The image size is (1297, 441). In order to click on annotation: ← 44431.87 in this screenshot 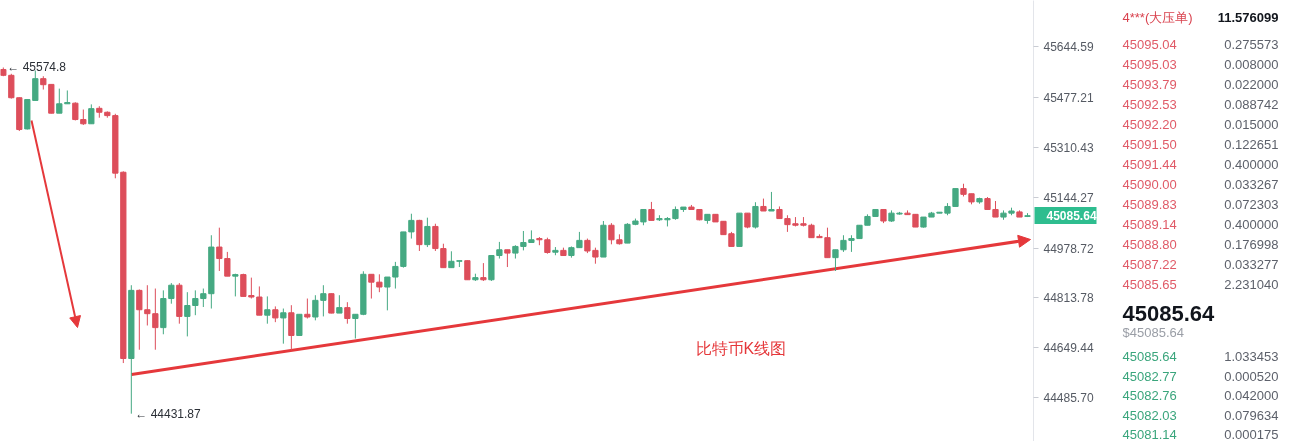, I will do `click(168, 413)`.